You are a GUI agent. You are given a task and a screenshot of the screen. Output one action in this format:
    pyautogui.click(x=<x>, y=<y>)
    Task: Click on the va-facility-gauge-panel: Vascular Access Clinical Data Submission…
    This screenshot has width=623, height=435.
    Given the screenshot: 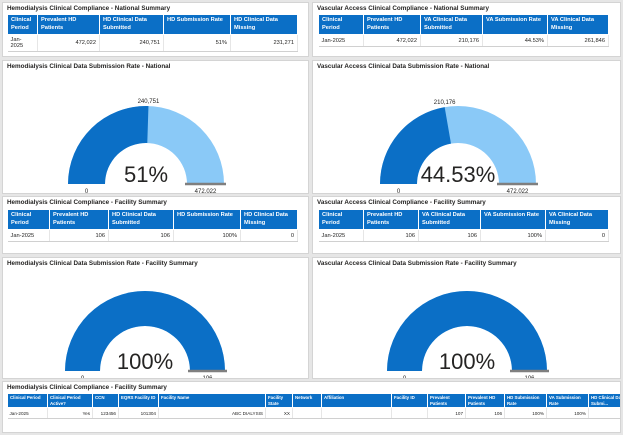 What is the action you would take?
    pyautogui.click(x=466, y=318)
    